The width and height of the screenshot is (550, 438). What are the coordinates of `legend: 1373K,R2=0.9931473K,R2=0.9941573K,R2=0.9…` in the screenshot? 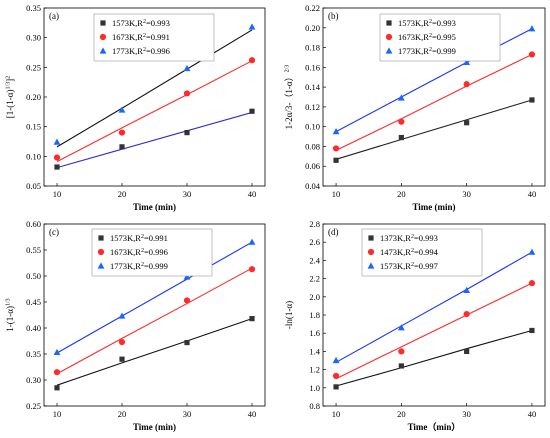 It's located at (422, 252).